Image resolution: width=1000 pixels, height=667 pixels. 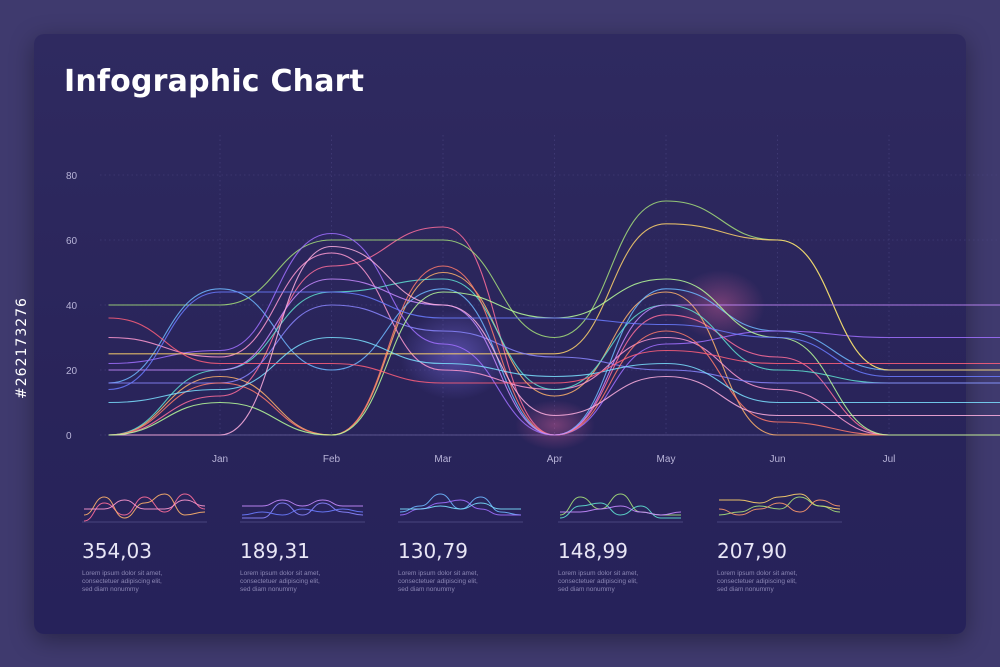 I want to click on stat-value: 189,31, so click(x=275, y=551).